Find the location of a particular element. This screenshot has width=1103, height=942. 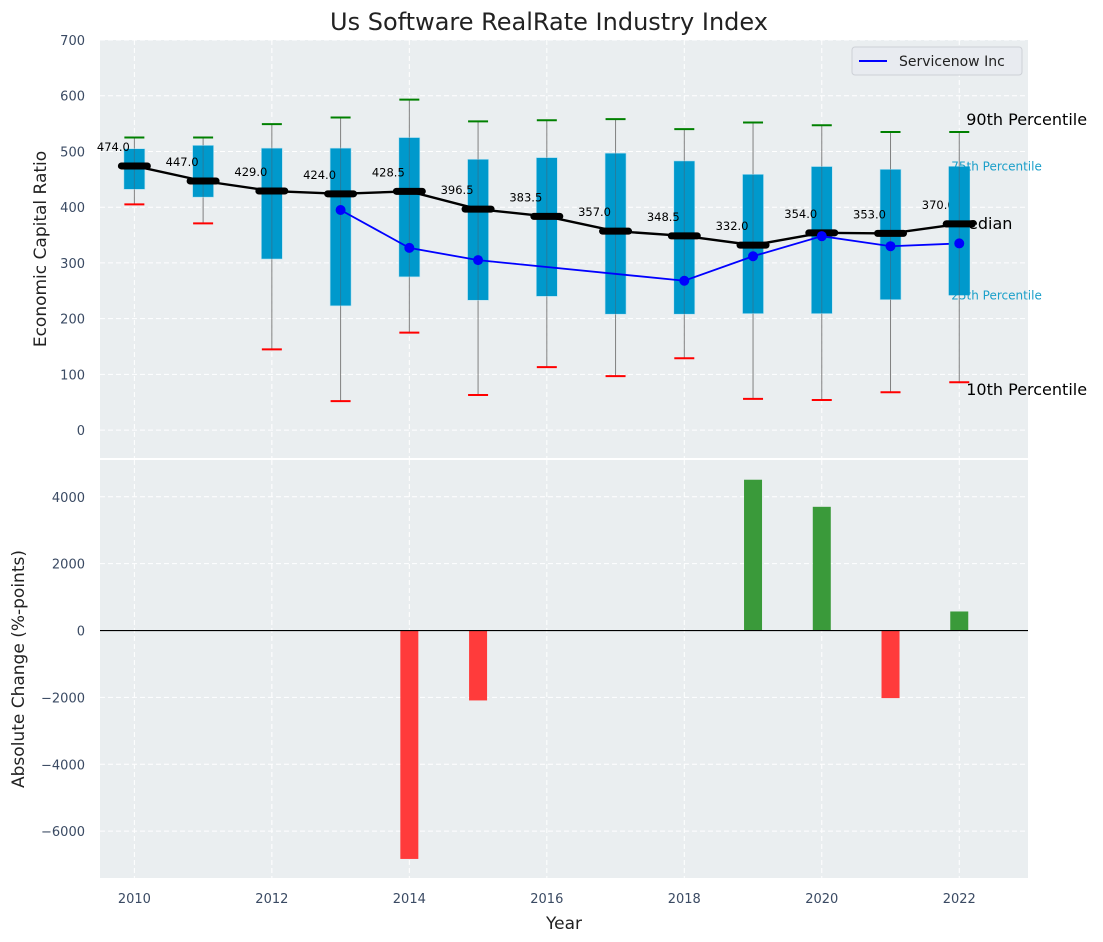

annotation-p10: 10th Percentile is located at coordinates (1026, 389).